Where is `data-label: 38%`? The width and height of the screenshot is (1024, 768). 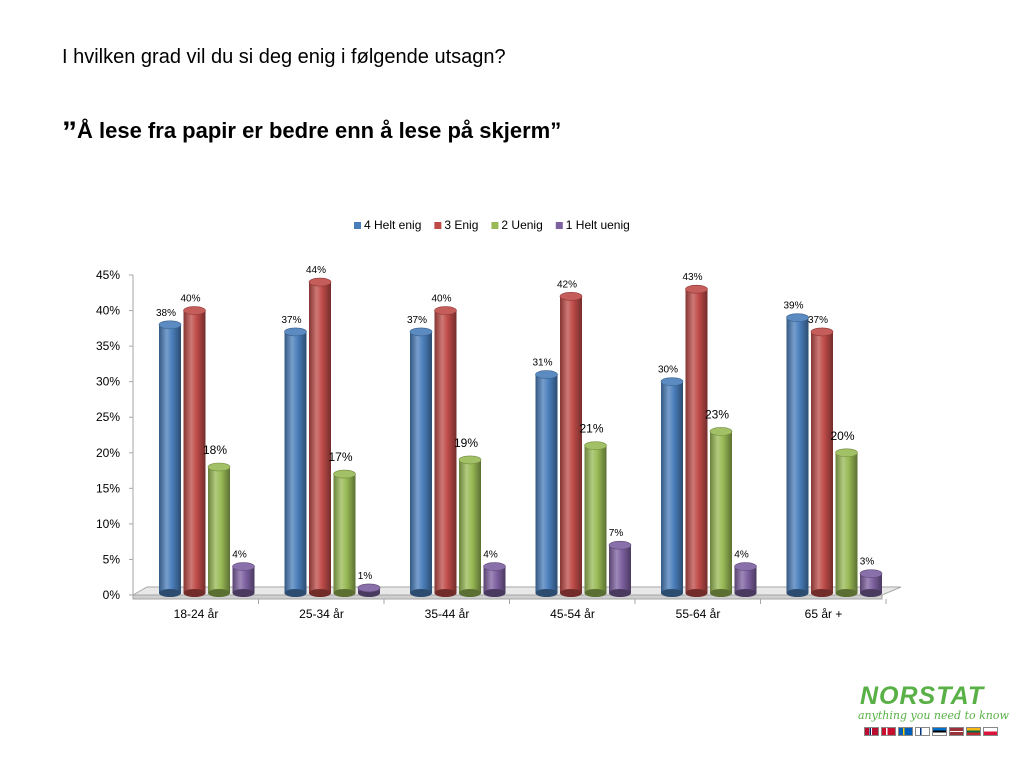
data-label: 38% is located at coordinates (166, 313).